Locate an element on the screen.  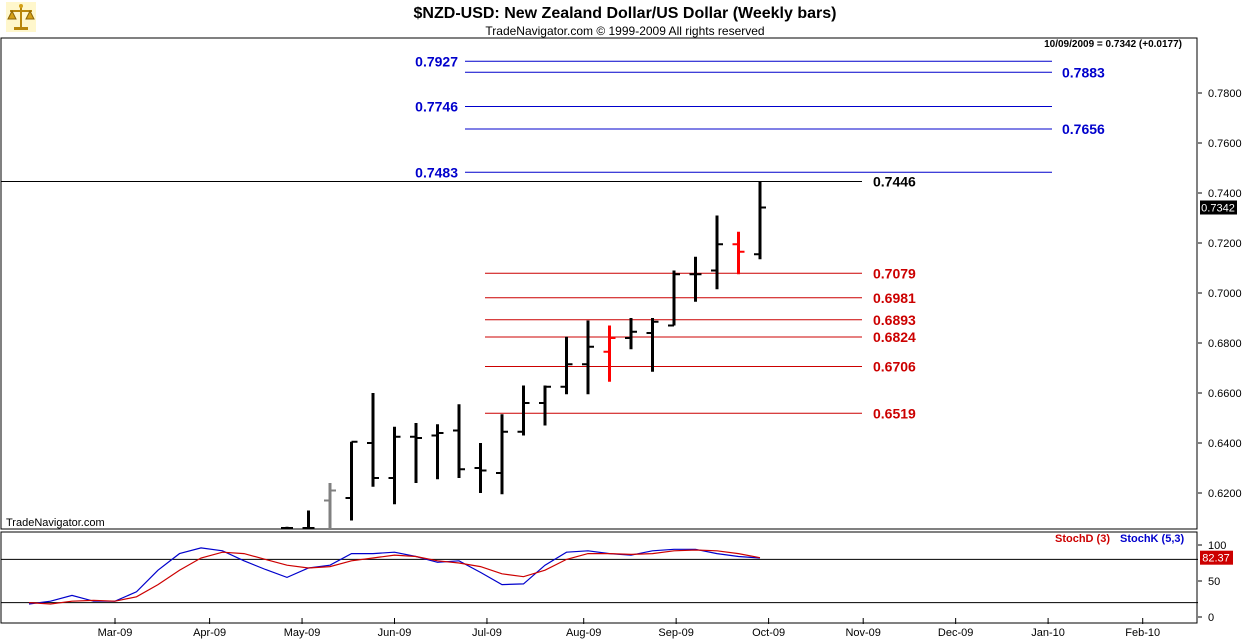
level-label-0.7446: 0.7446 is located at coordinates (894, 182).